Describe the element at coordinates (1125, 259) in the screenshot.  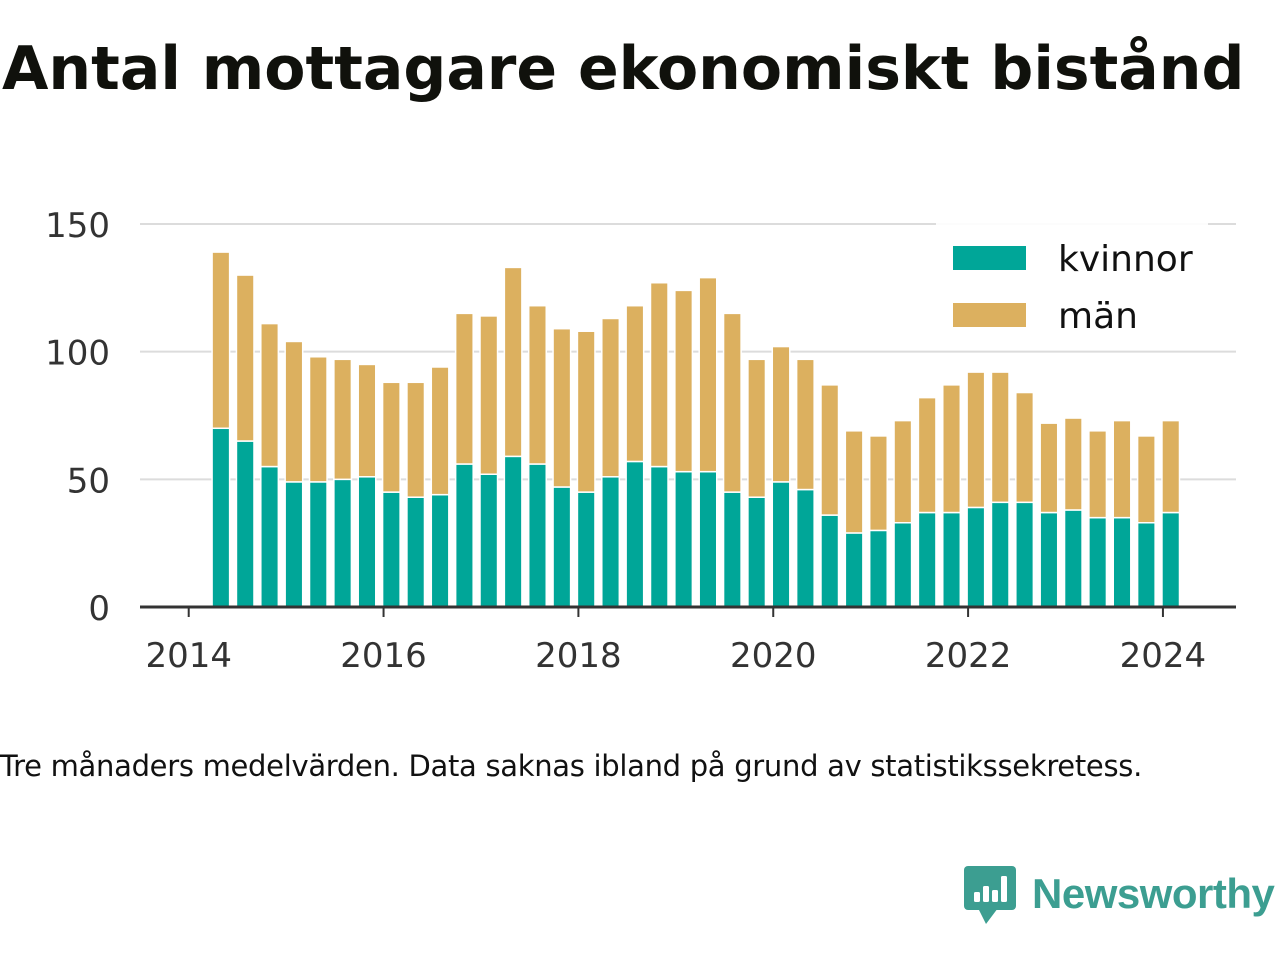
I see `legend-label: kvinnor` at that location.